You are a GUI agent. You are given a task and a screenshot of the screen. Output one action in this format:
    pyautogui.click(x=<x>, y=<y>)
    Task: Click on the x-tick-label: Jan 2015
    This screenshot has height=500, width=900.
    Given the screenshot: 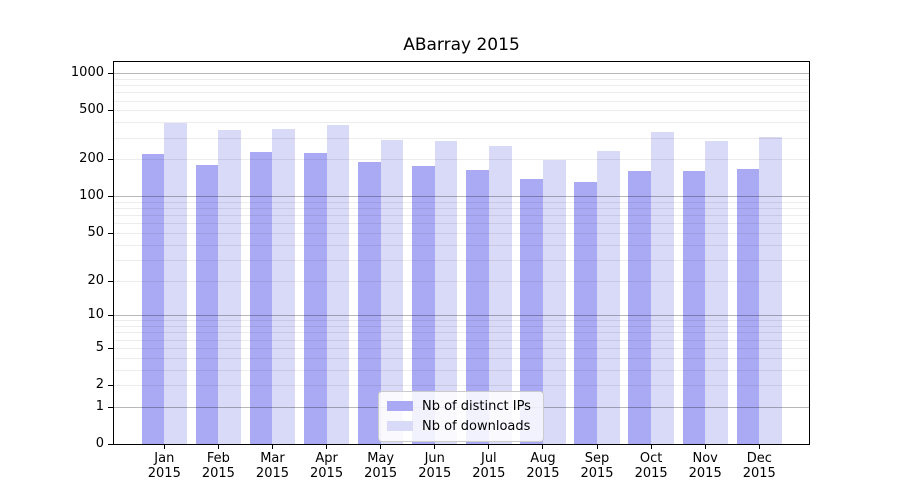 What is the action you would take?
    pyautogui.click(x=164, y=466)
    